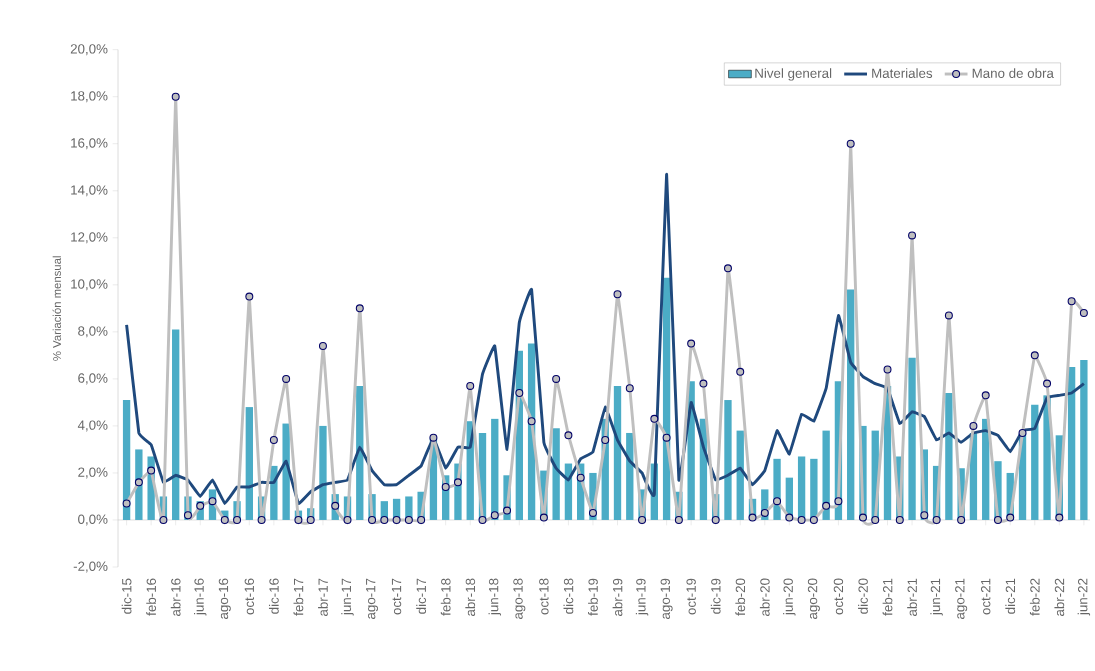  I want to click on x-tick-label: feb-17, so click(298, 597).